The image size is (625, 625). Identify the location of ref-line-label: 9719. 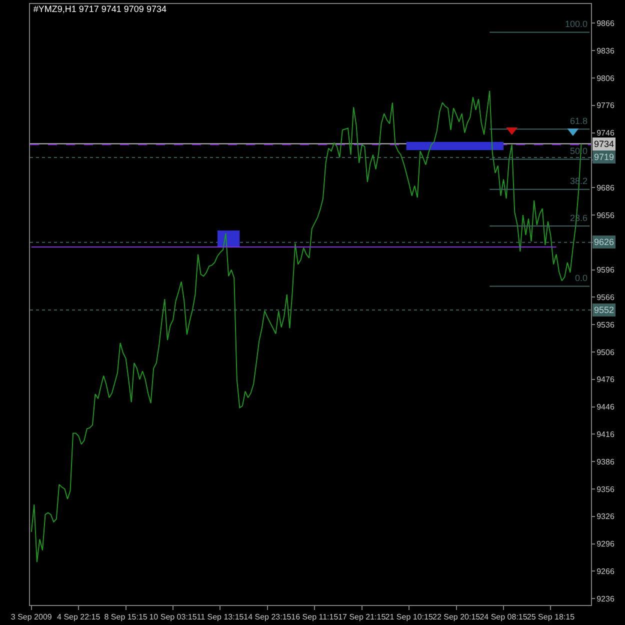
(604, 157).